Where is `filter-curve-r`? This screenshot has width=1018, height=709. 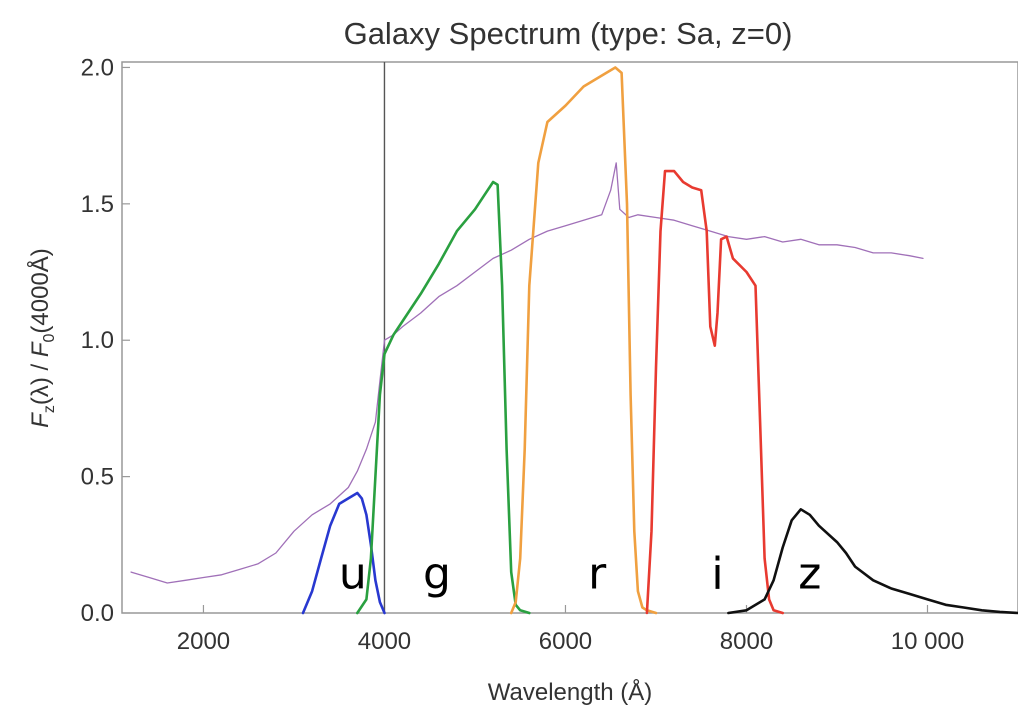
filter-curve-r is located at coordinates (583, 340).